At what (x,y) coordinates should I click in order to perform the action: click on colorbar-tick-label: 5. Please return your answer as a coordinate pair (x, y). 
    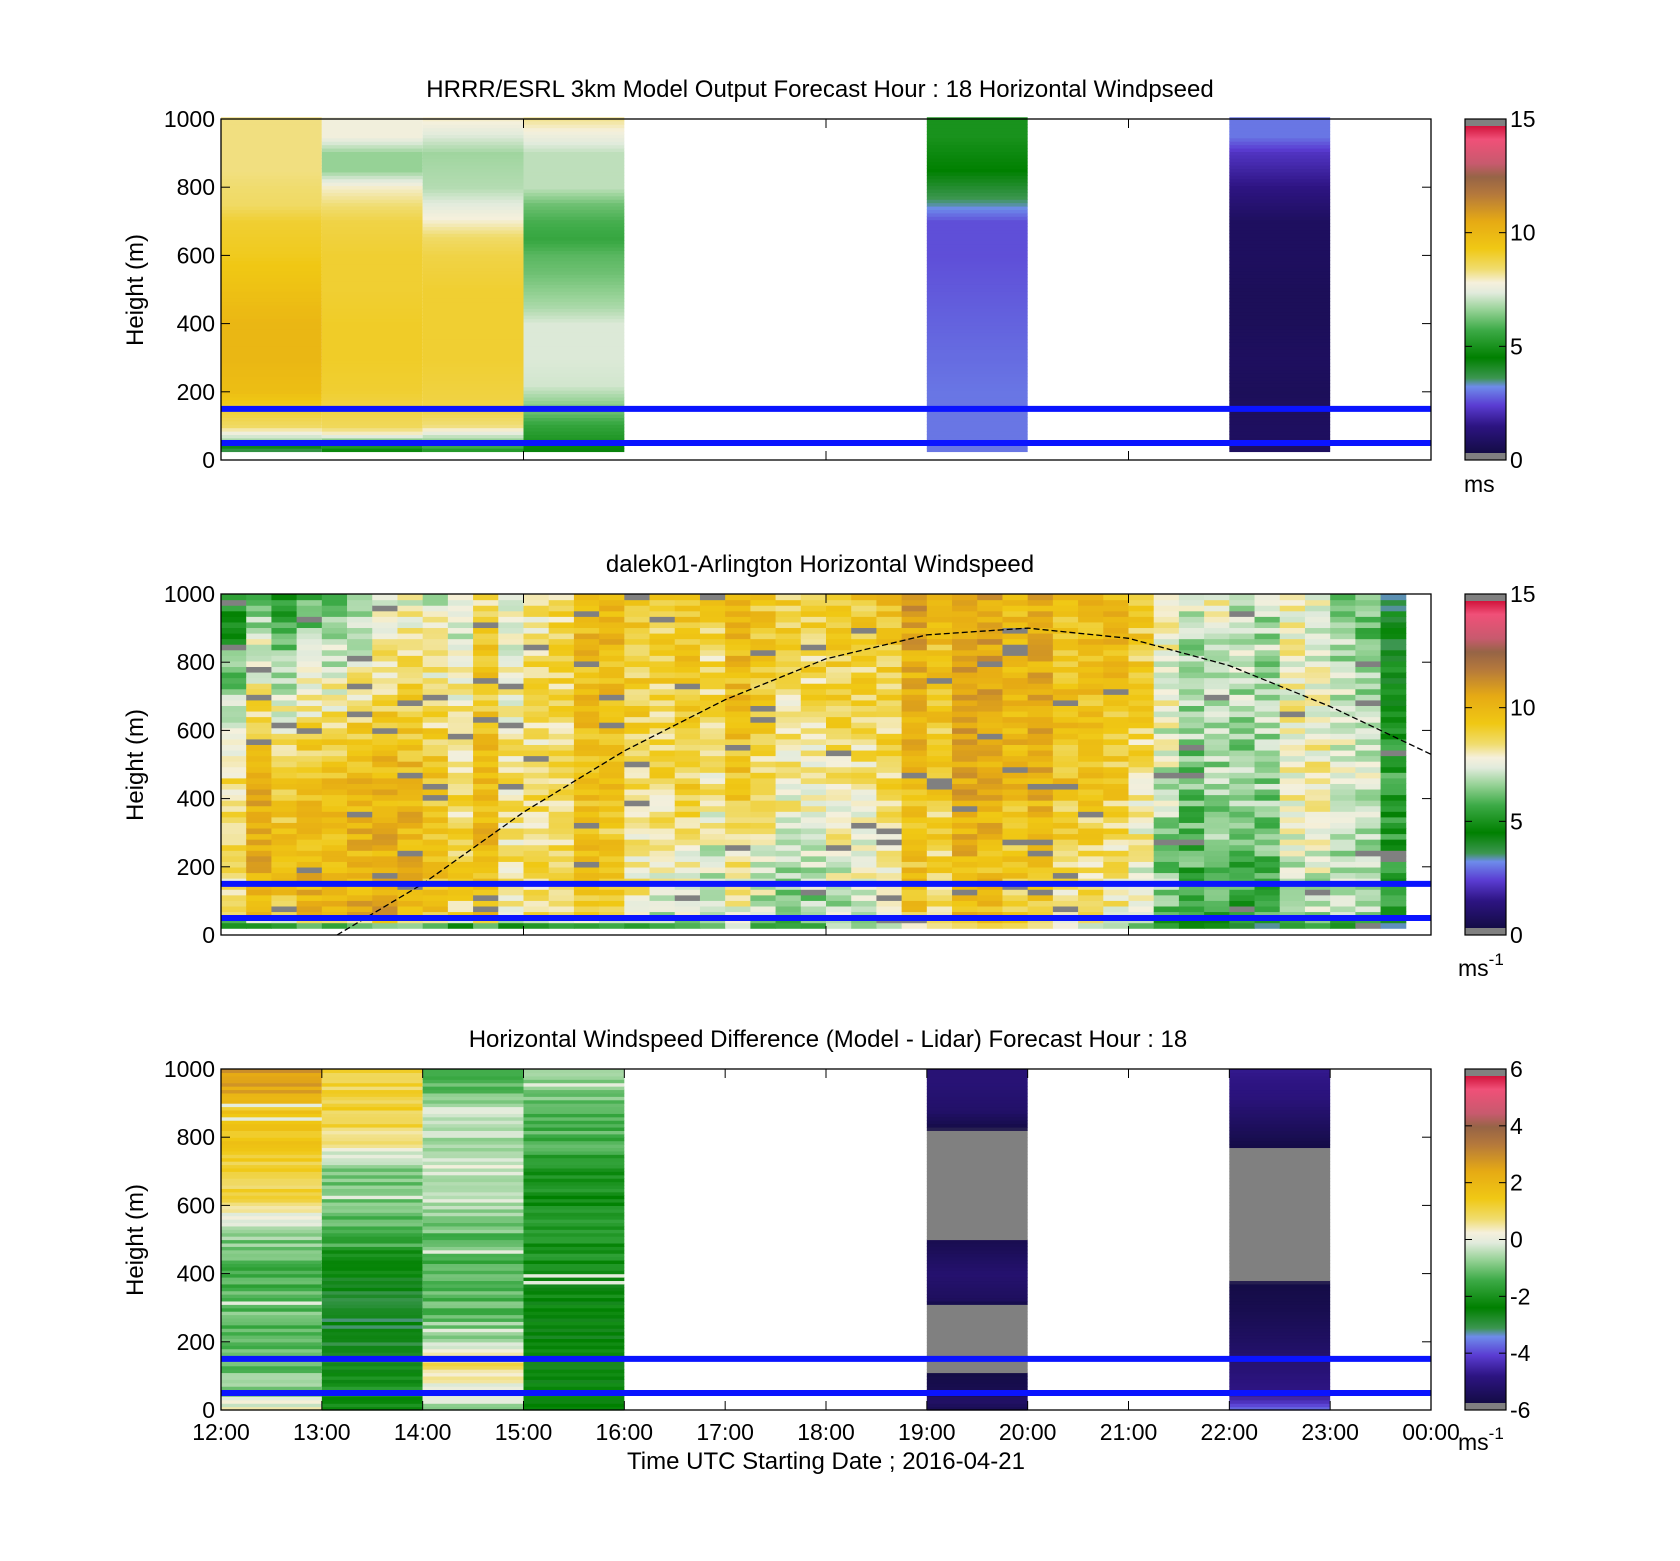
    Looking at the image, I should click on (1516, 821).